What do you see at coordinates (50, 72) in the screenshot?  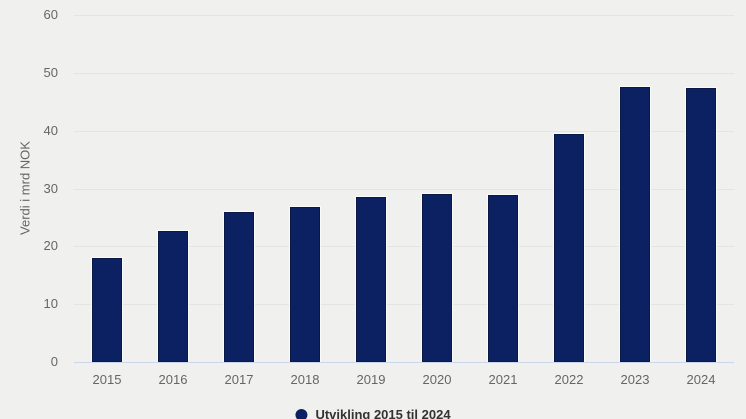 I see `y-tick-label-50: 50` at bounding box center [50, 72].